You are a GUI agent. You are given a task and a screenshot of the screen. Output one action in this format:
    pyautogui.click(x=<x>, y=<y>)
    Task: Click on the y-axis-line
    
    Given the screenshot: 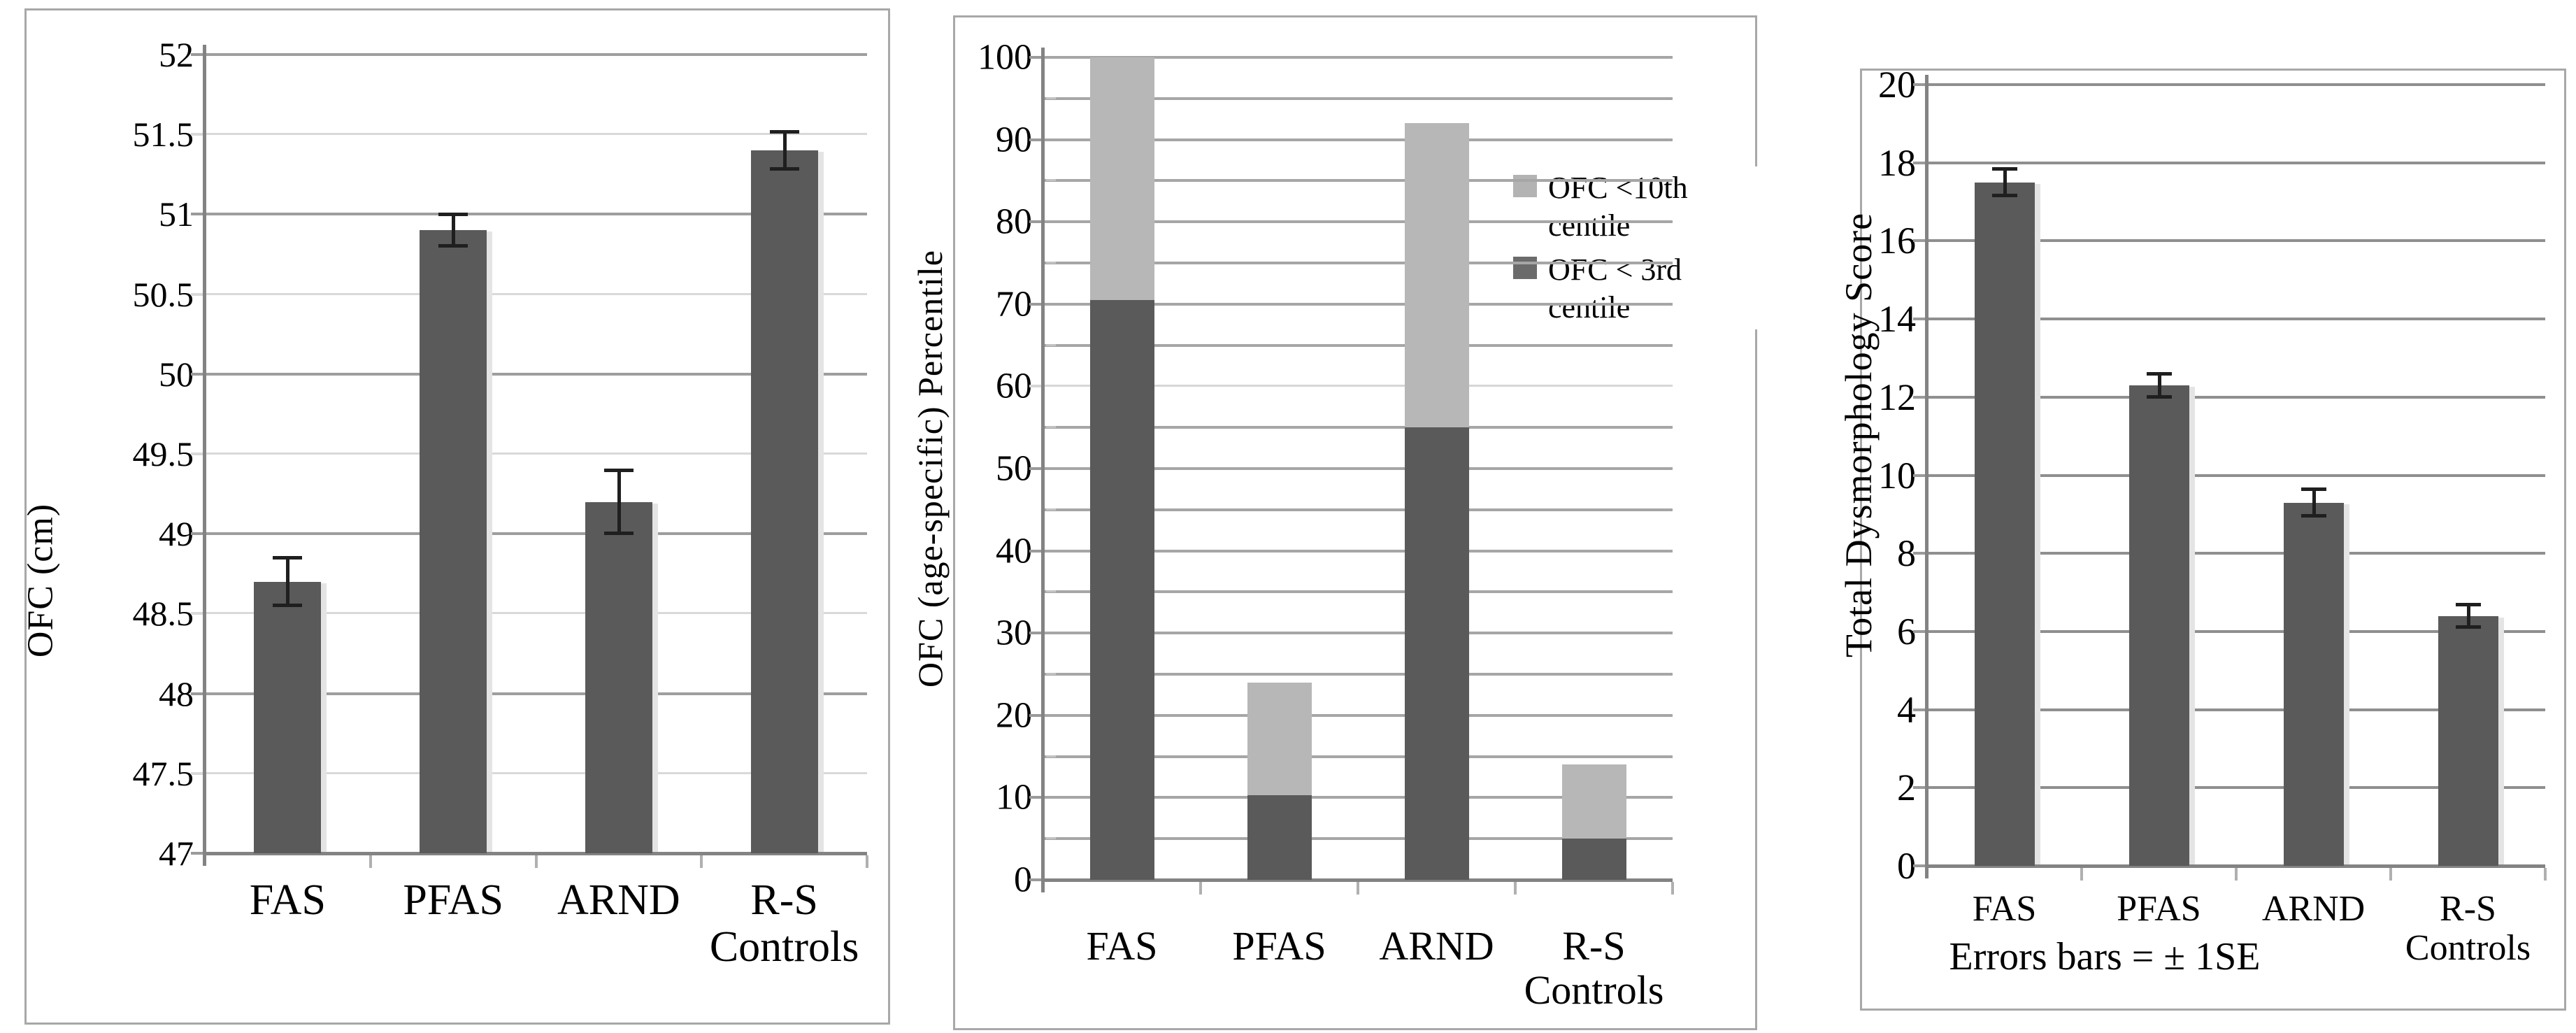 What is the action you would take?
    pyautogui.click(x=1043, y=470)
    